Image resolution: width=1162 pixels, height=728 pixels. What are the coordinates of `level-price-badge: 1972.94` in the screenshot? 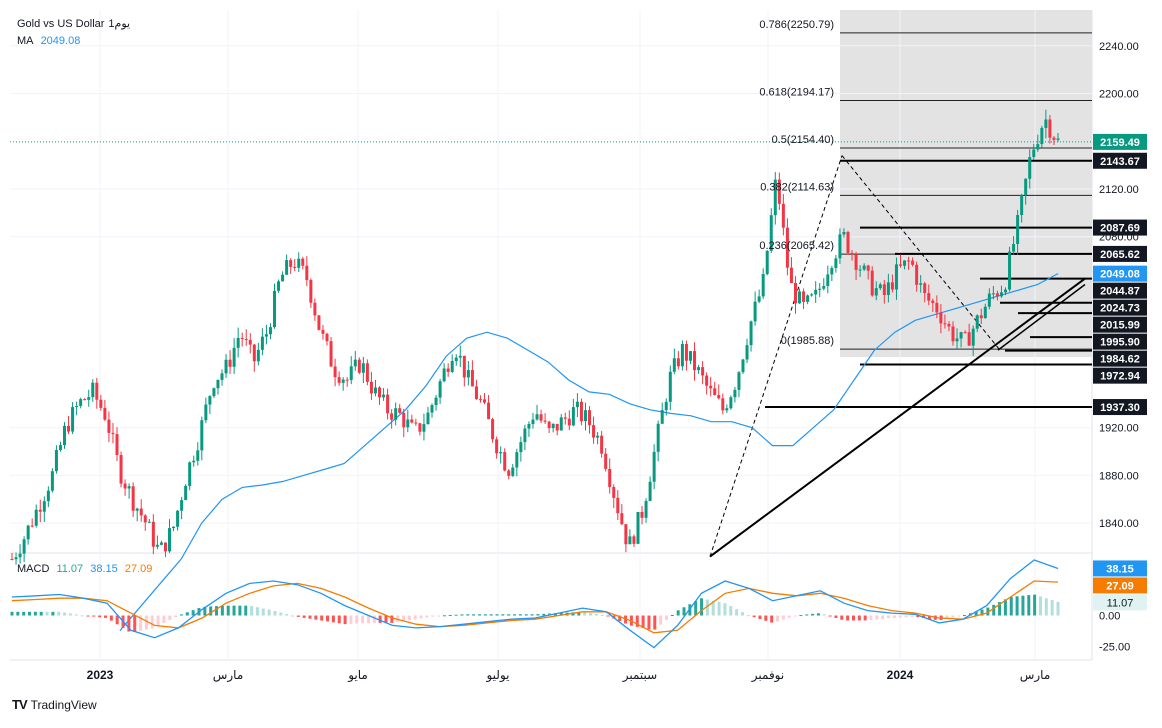 It's located at (1120, 375).